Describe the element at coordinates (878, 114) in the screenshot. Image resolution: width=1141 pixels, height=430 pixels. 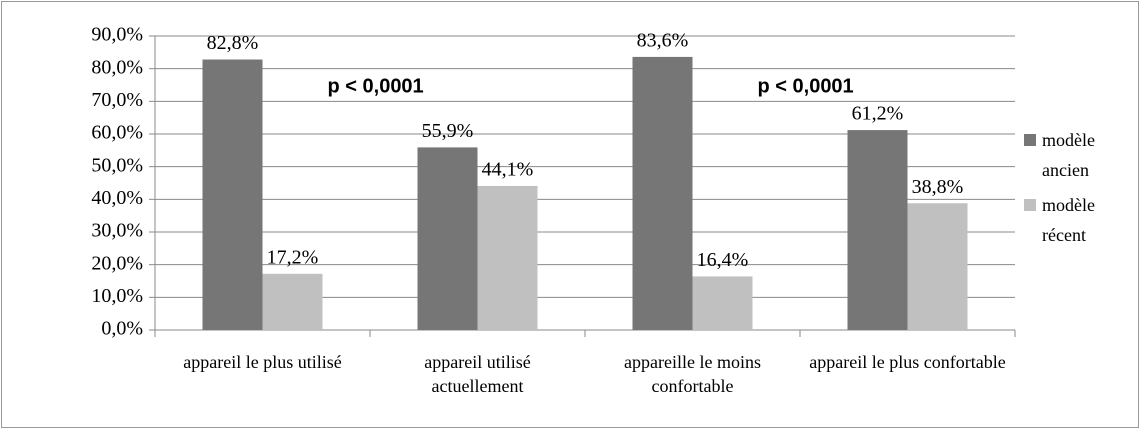
I see `value-label: 61,2%` at that location.